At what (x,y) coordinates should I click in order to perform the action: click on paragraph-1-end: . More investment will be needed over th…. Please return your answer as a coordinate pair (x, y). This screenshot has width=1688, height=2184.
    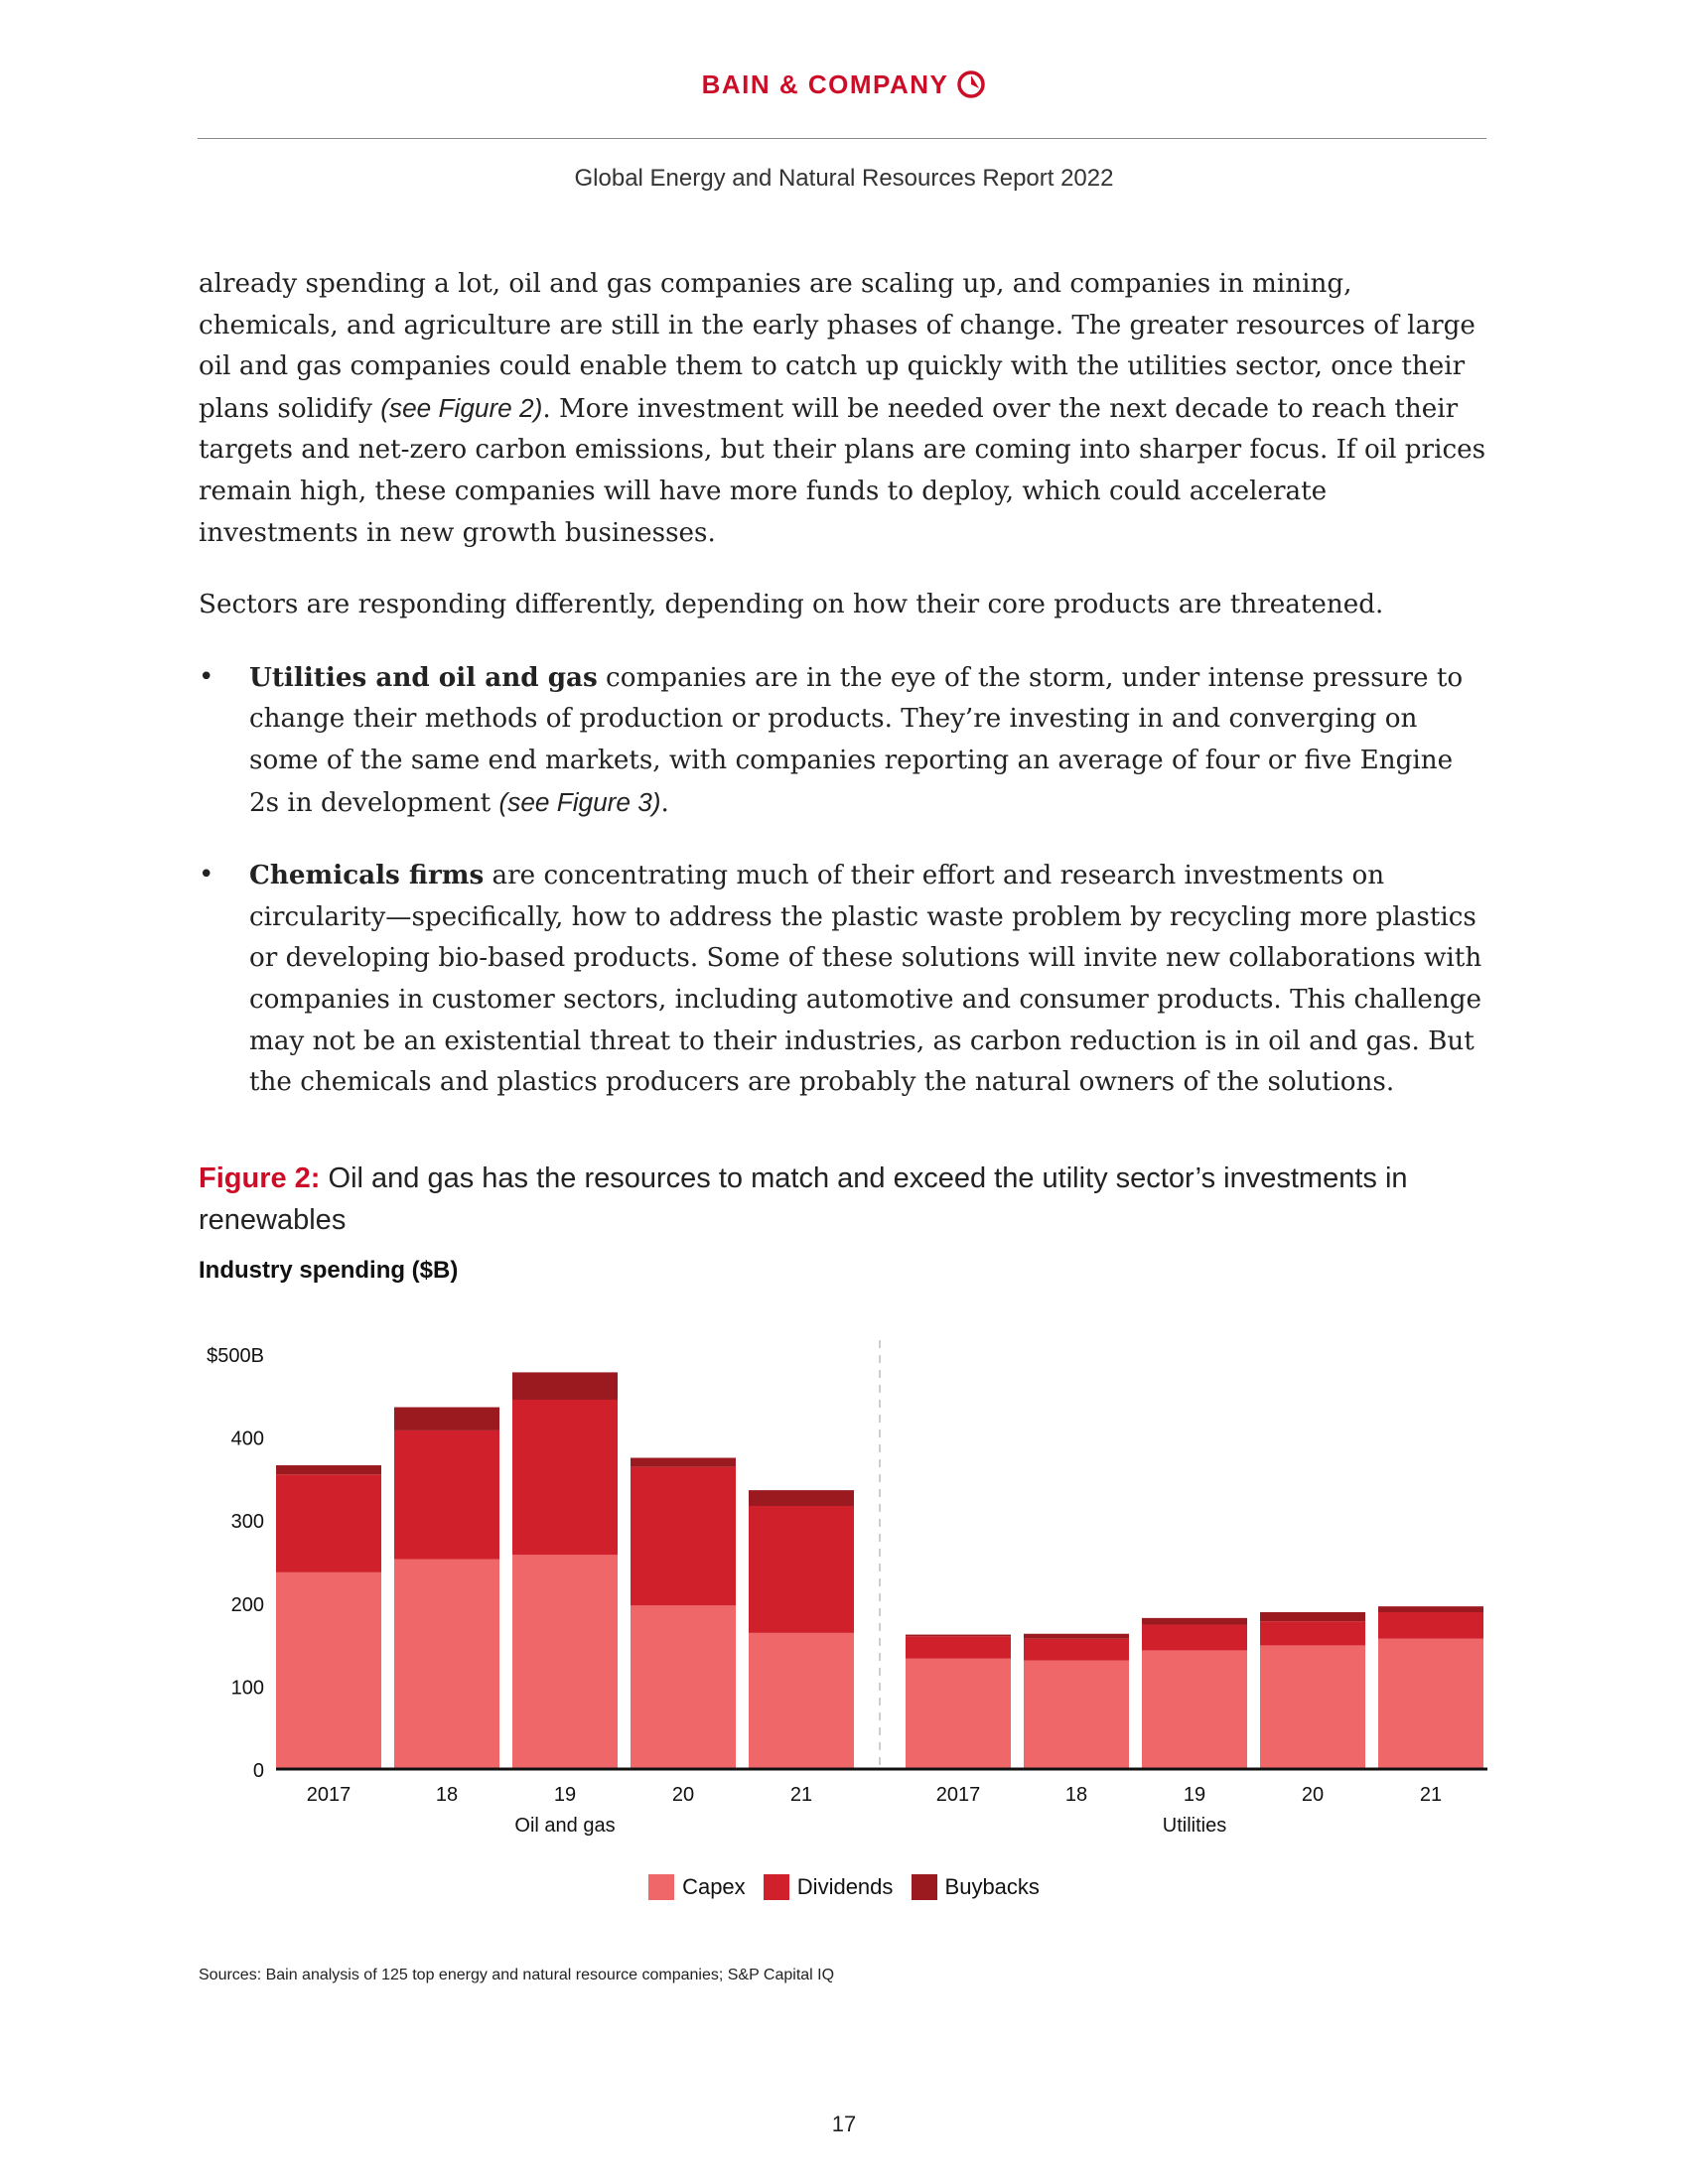
    Looking at the image, I should click on (842, 470).